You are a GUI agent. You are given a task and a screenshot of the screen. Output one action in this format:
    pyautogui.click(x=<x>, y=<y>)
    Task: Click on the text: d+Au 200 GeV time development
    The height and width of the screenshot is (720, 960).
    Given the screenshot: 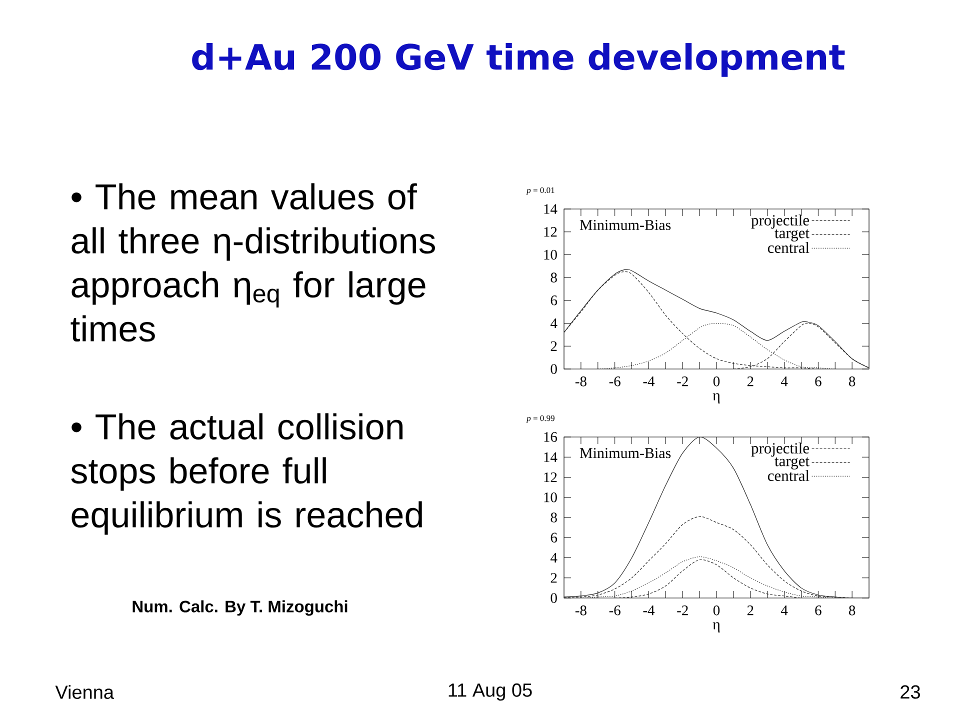 What is the action you would take?
    pyautogui.click(x=518, y=60)
    